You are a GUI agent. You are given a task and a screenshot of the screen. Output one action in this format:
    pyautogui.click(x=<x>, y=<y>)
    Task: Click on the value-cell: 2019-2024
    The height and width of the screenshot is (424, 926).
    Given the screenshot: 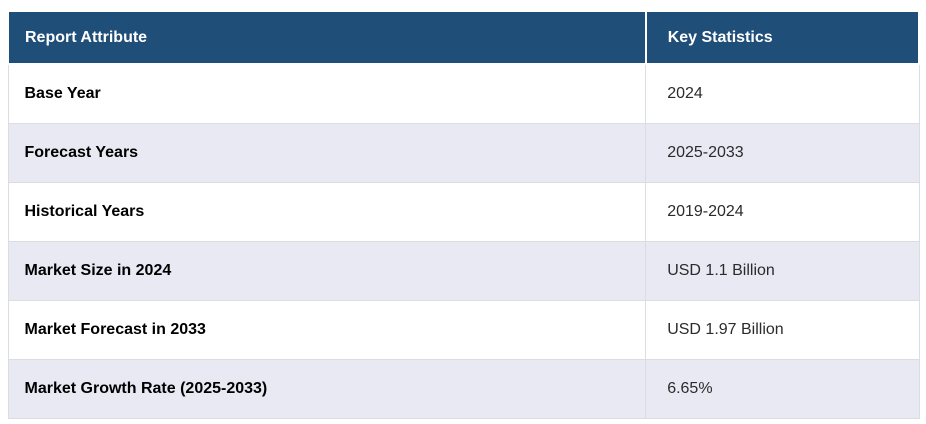 What is the action you would take?
    pyautogui.click(x=782, y=211)
    